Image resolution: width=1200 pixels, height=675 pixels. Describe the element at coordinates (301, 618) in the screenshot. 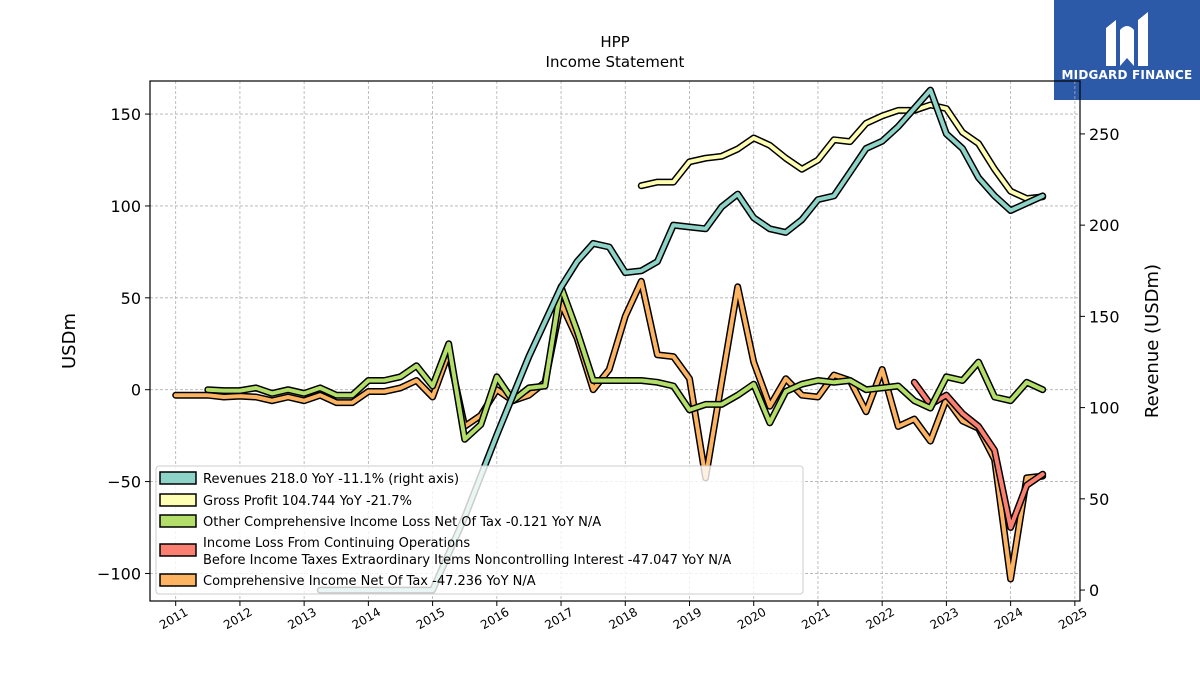

I see `tick-label-x: 2013` at that location.